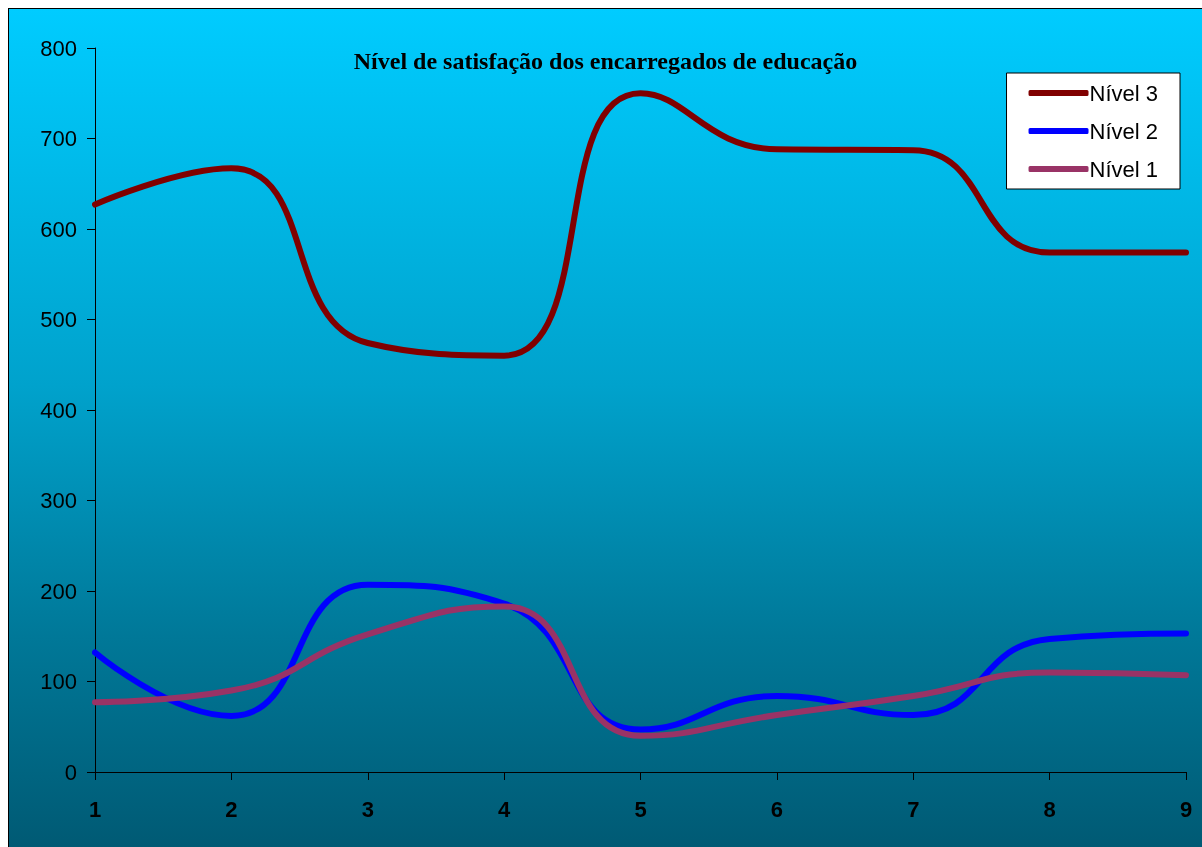 This screenshot has height=847, width=1202. I want to click on y-tick-label: 100, so click(58, 681).